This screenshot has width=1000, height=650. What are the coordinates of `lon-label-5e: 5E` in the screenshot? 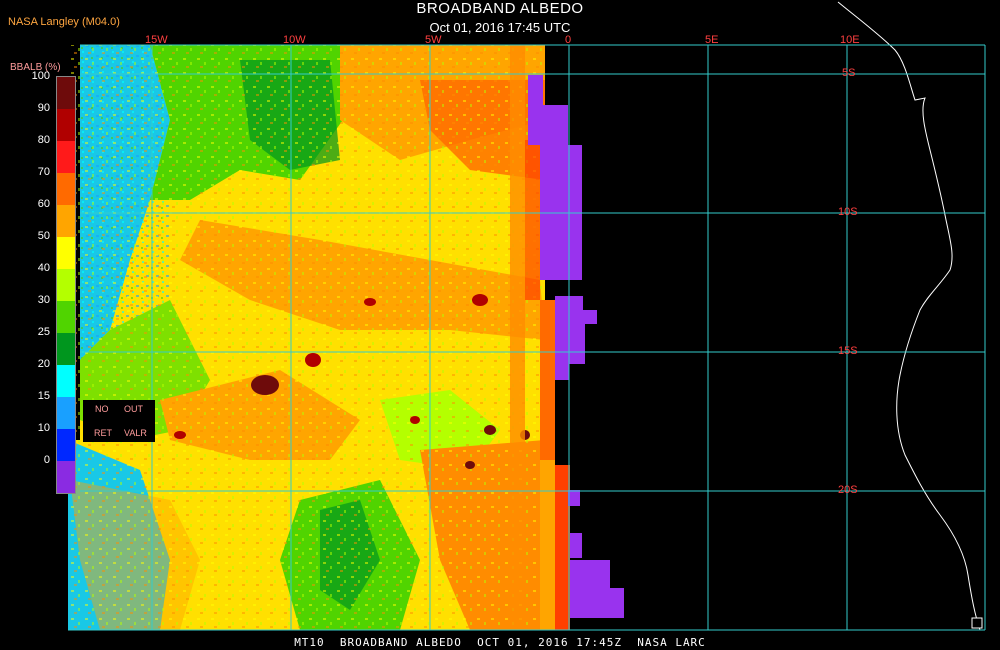 It's located at (712, 40).